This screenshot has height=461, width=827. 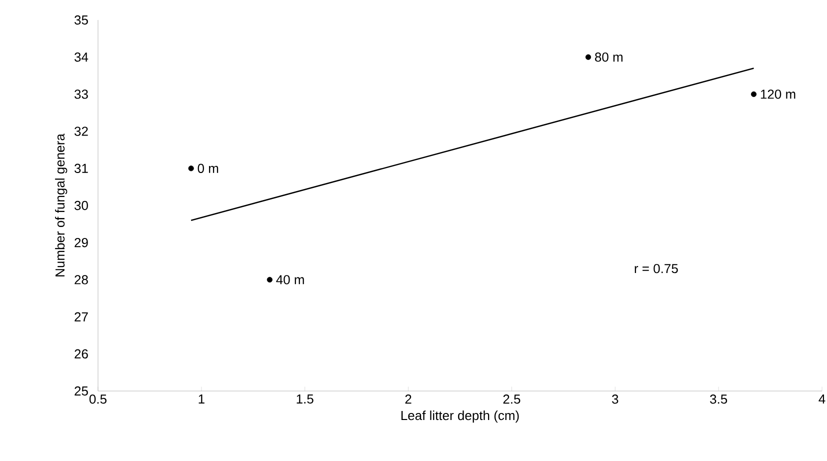 I want to click on y-tick-label: 32, so click(x=81, y=131).